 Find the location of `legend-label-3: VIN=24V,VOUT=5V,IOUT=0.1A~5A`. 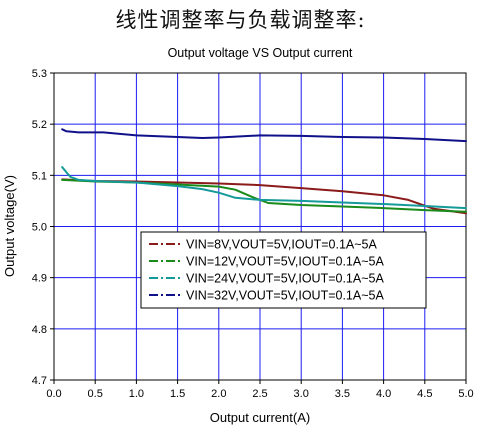

legend-label-3: VIN=24V,VOUT=5V,IOUT=0.1A~5A is located at coordinates (285, 279).